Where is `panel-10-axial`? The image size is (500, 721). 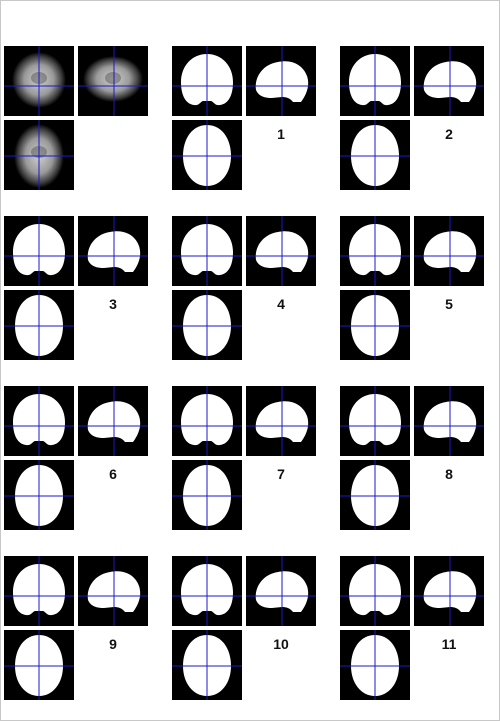
panel-10-axial is located at coordinates (207, 665).